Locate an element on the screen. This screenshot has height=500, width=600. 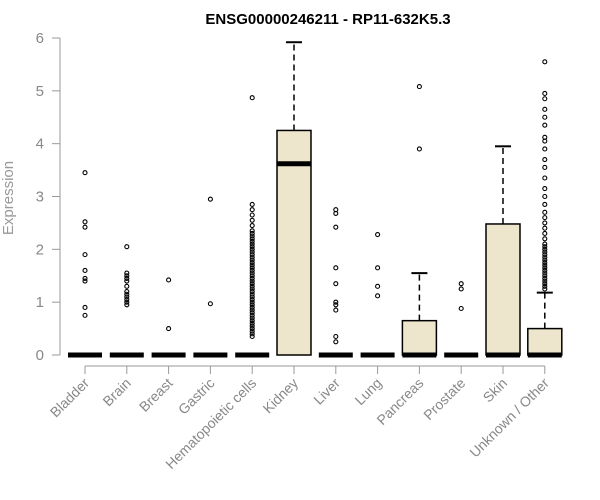
y-tick-label: 4 is located at coordinates (40, 144).